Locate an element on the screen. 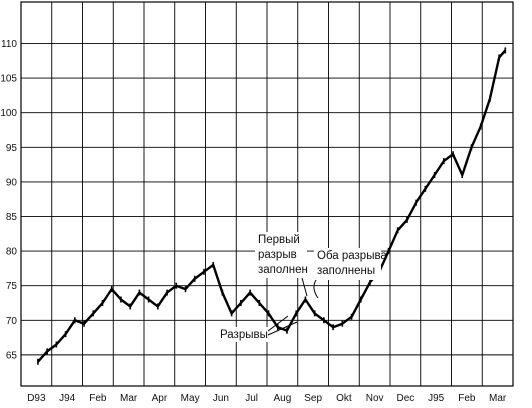 This screenshot has height=408, width=532. x-tick-label-9: Sep is located at coordinates (313, 398).